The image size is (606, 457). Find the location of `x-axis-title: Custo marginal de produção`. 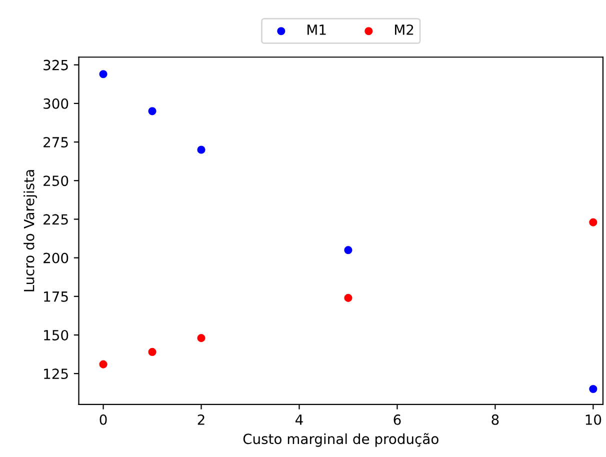

x-axis-title: Custo marginal de produção is located at coordinates (340, 440).